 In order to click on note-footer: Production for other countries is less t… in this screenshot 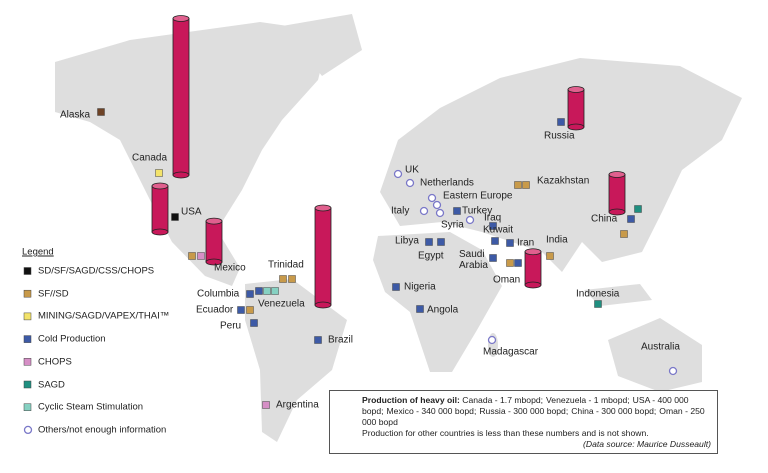, I will do `click(505, 433)`.